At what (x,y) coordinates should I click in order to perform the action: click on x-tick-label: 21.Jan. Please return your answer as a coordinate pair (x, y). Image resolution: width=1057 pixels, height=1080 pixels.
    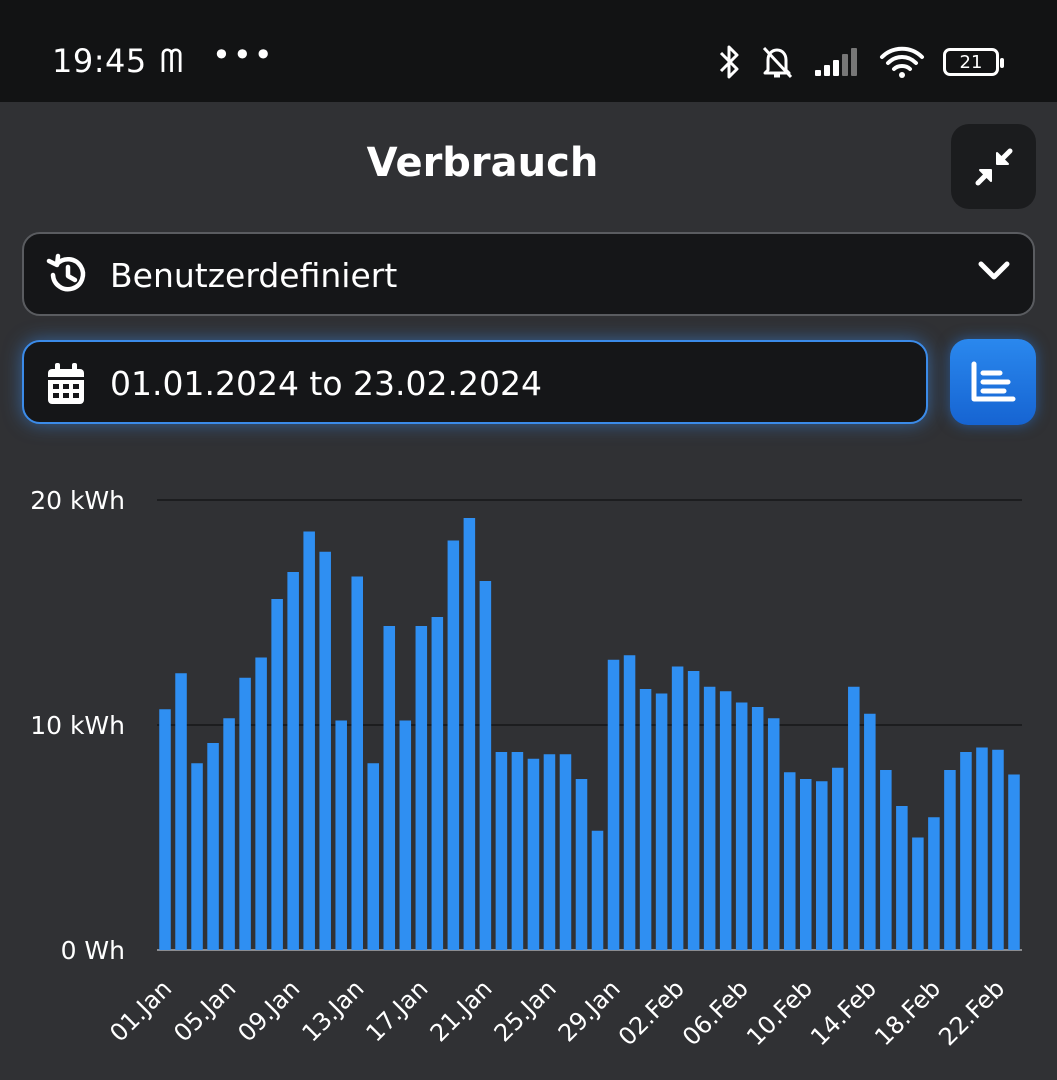
    Looking at the image, I should click on (461, 1010).